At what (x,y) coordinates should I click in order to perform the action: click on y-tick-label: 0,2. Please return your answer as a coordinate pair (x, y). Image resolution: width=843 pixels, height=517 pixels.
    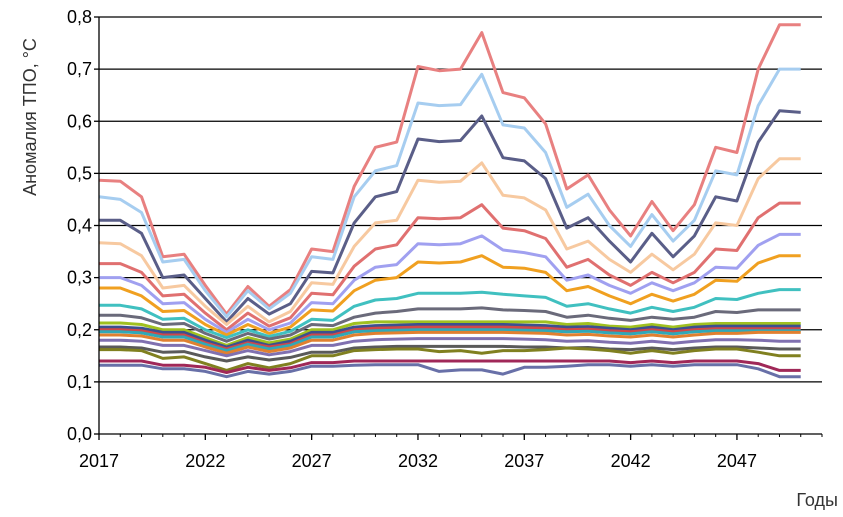
    Looking at the image, I should click on (79, 330).